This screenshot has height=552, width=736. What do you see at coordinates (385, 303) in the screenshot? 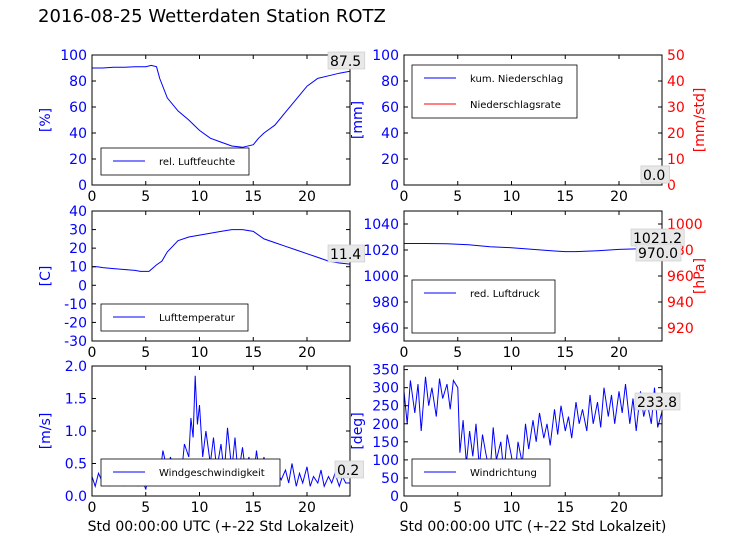
I see `y-tick-label: 980` at bounding box center [385, 303].